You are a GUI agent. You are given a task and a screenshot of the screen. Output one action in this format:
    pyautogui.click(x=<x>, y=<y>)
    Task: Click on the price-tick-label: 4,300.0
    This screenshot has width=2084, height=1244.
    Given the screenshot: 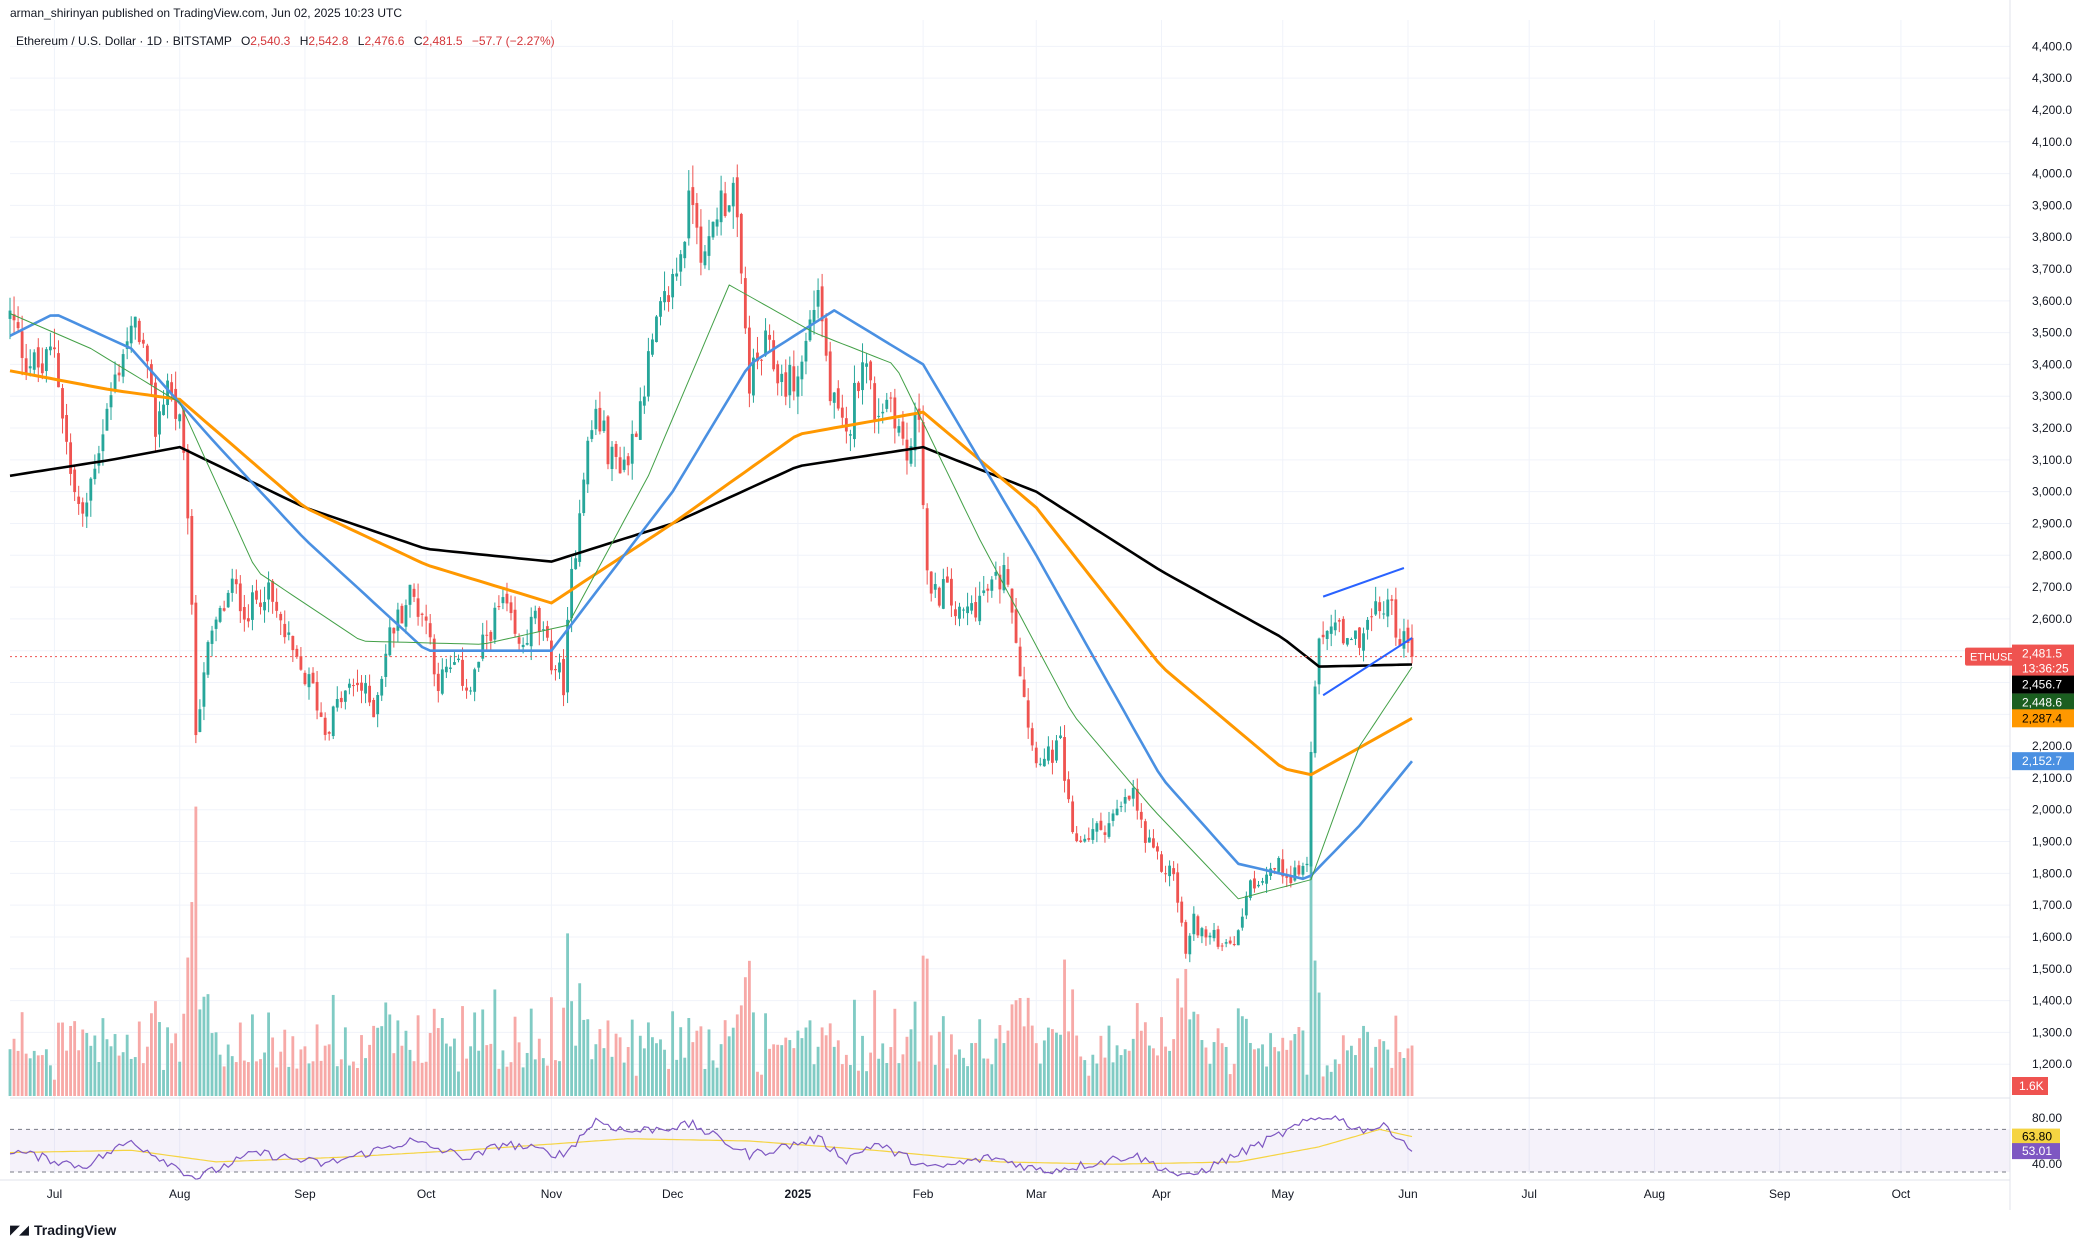 What is the action you would take?
    pyautogui.click(x=2052, y=78)
    